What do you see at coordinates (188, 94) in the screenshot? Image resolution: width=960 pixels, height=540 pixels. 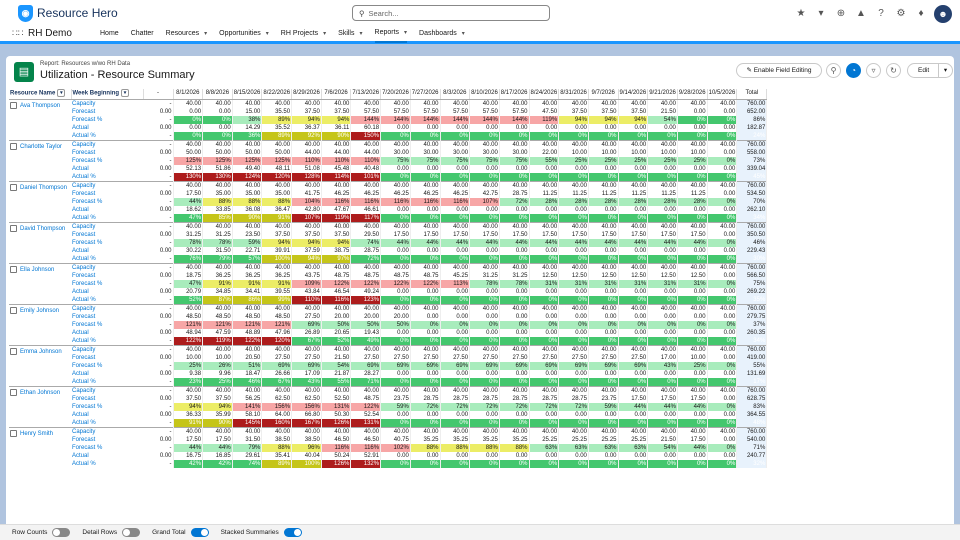 I see `col-week: 8/1/2026` at bounding box center [188, 94].